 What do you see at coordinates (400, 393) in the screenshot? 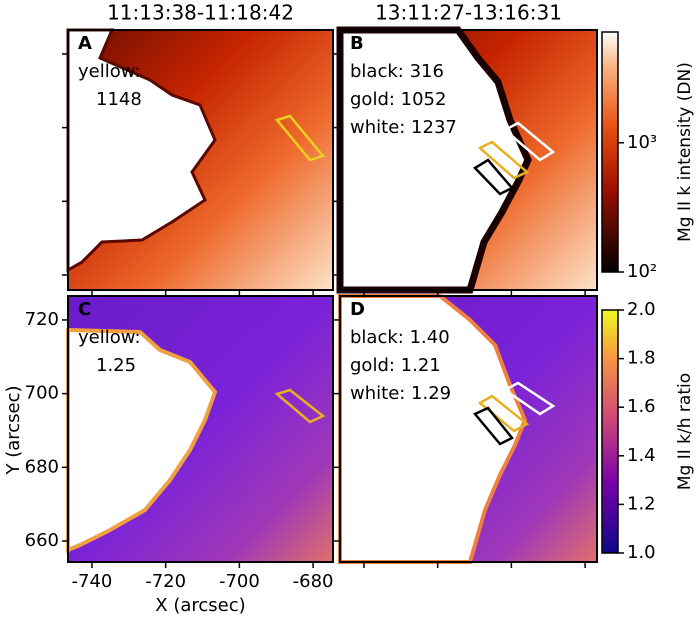
I see `annotation: white: 1.29` at bounding box center [400, 393].